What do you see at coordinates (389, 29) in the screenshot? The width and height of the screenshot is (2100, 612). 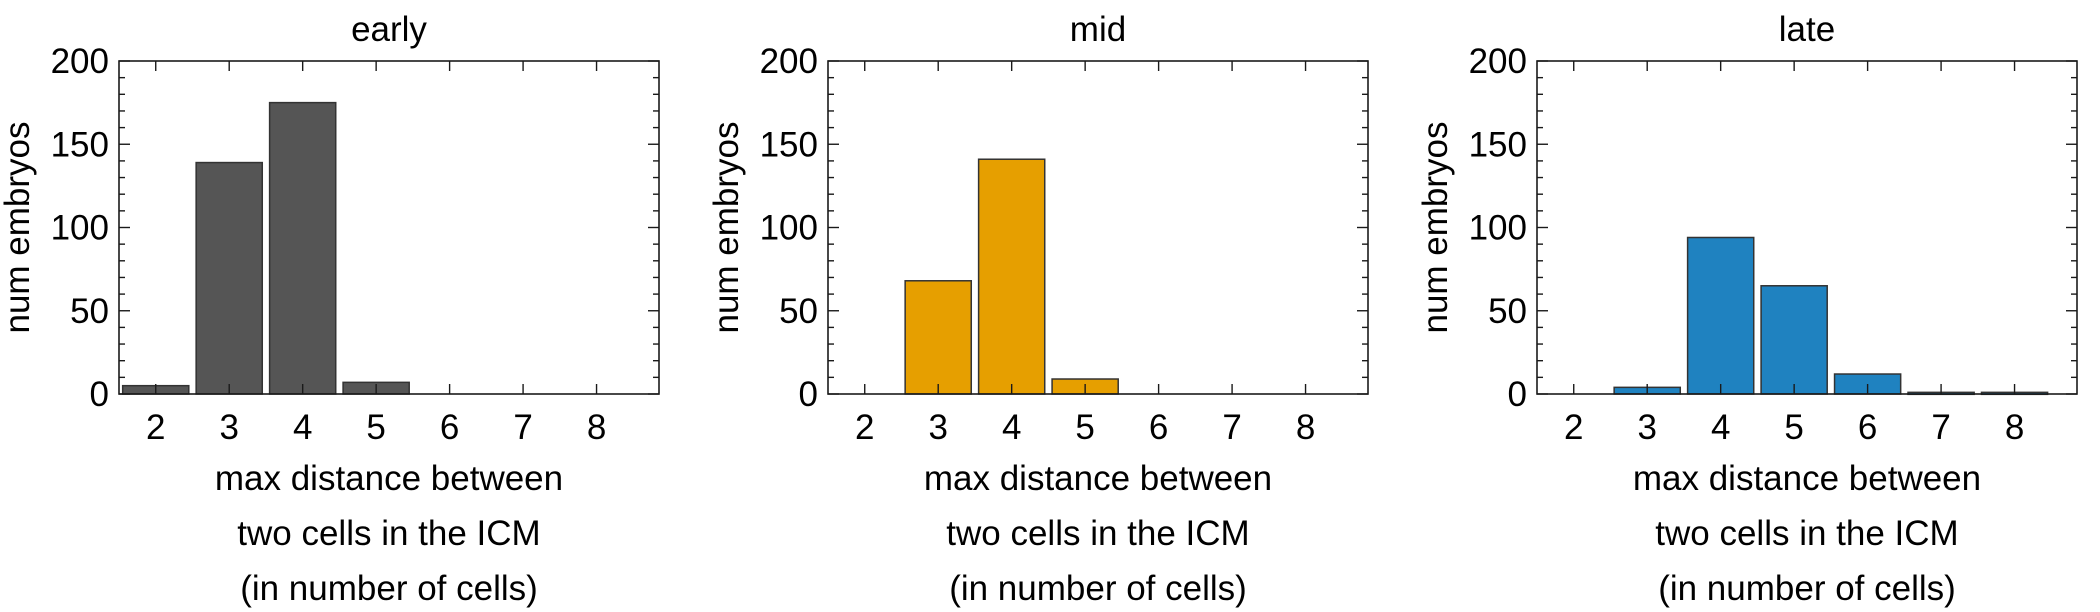 I see `chart-title: early` at bounding box center [389, 29].